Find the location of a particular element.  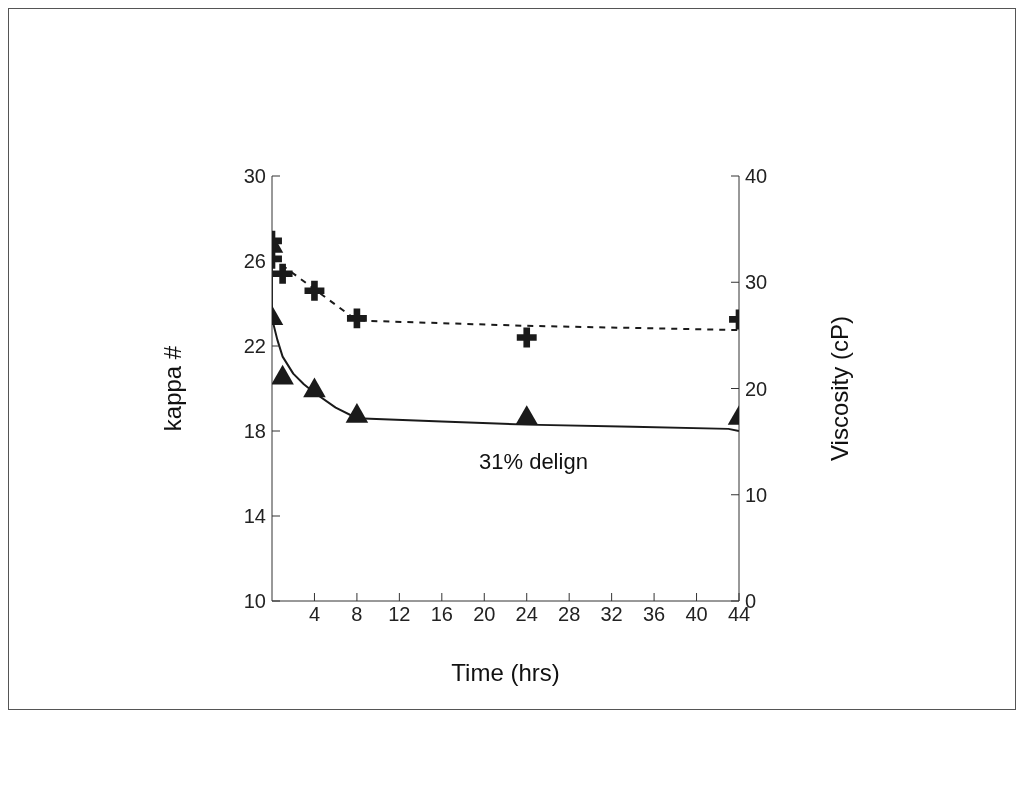

y-axis-title: kappa # is located at coordinates (172, 388).